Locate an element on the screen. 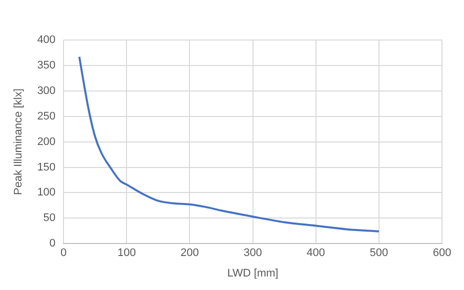  y-axis-title: Peak Illuminance [klx] is located at coordinates (18, 141).